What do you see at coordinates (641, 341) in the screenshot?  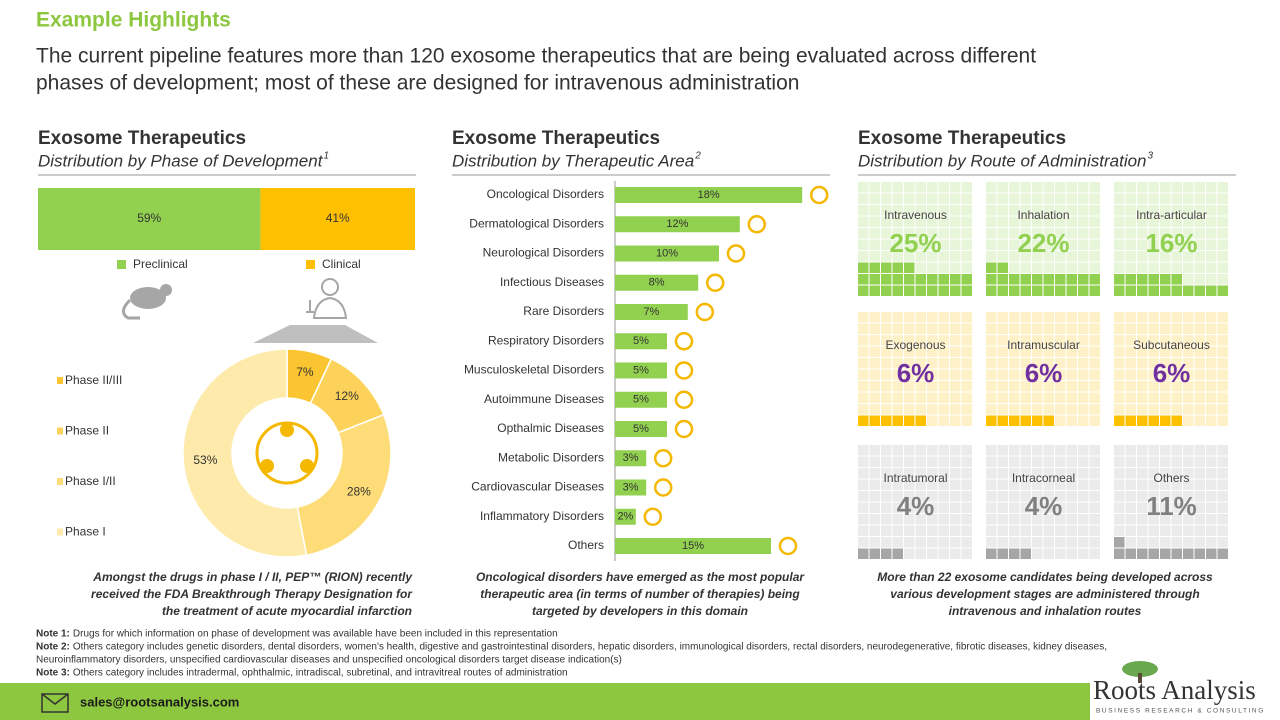 I see `bar` at bounding box center [641, 341].